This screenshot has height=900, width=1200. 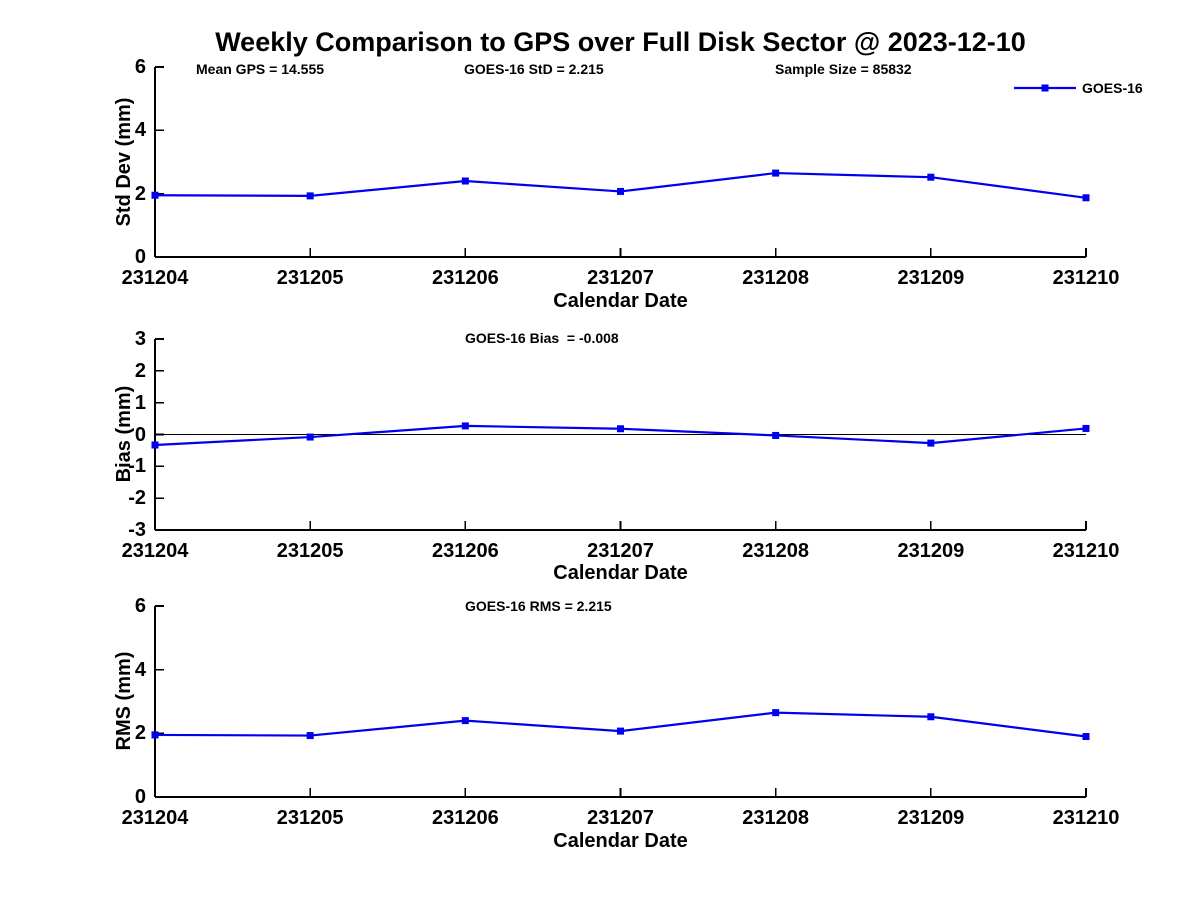 I want to click on annotation-mean-gps: Mean GPS = 14.555, so click(x=260, y=69).